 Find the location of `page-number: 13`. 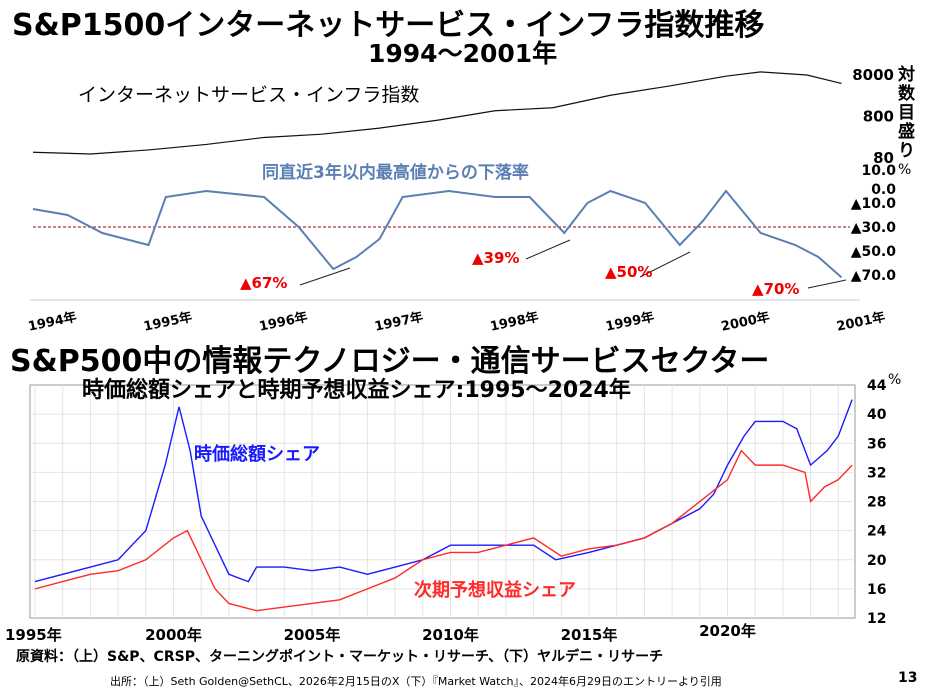

page-number: 13 is located at coordinates (908, 678).